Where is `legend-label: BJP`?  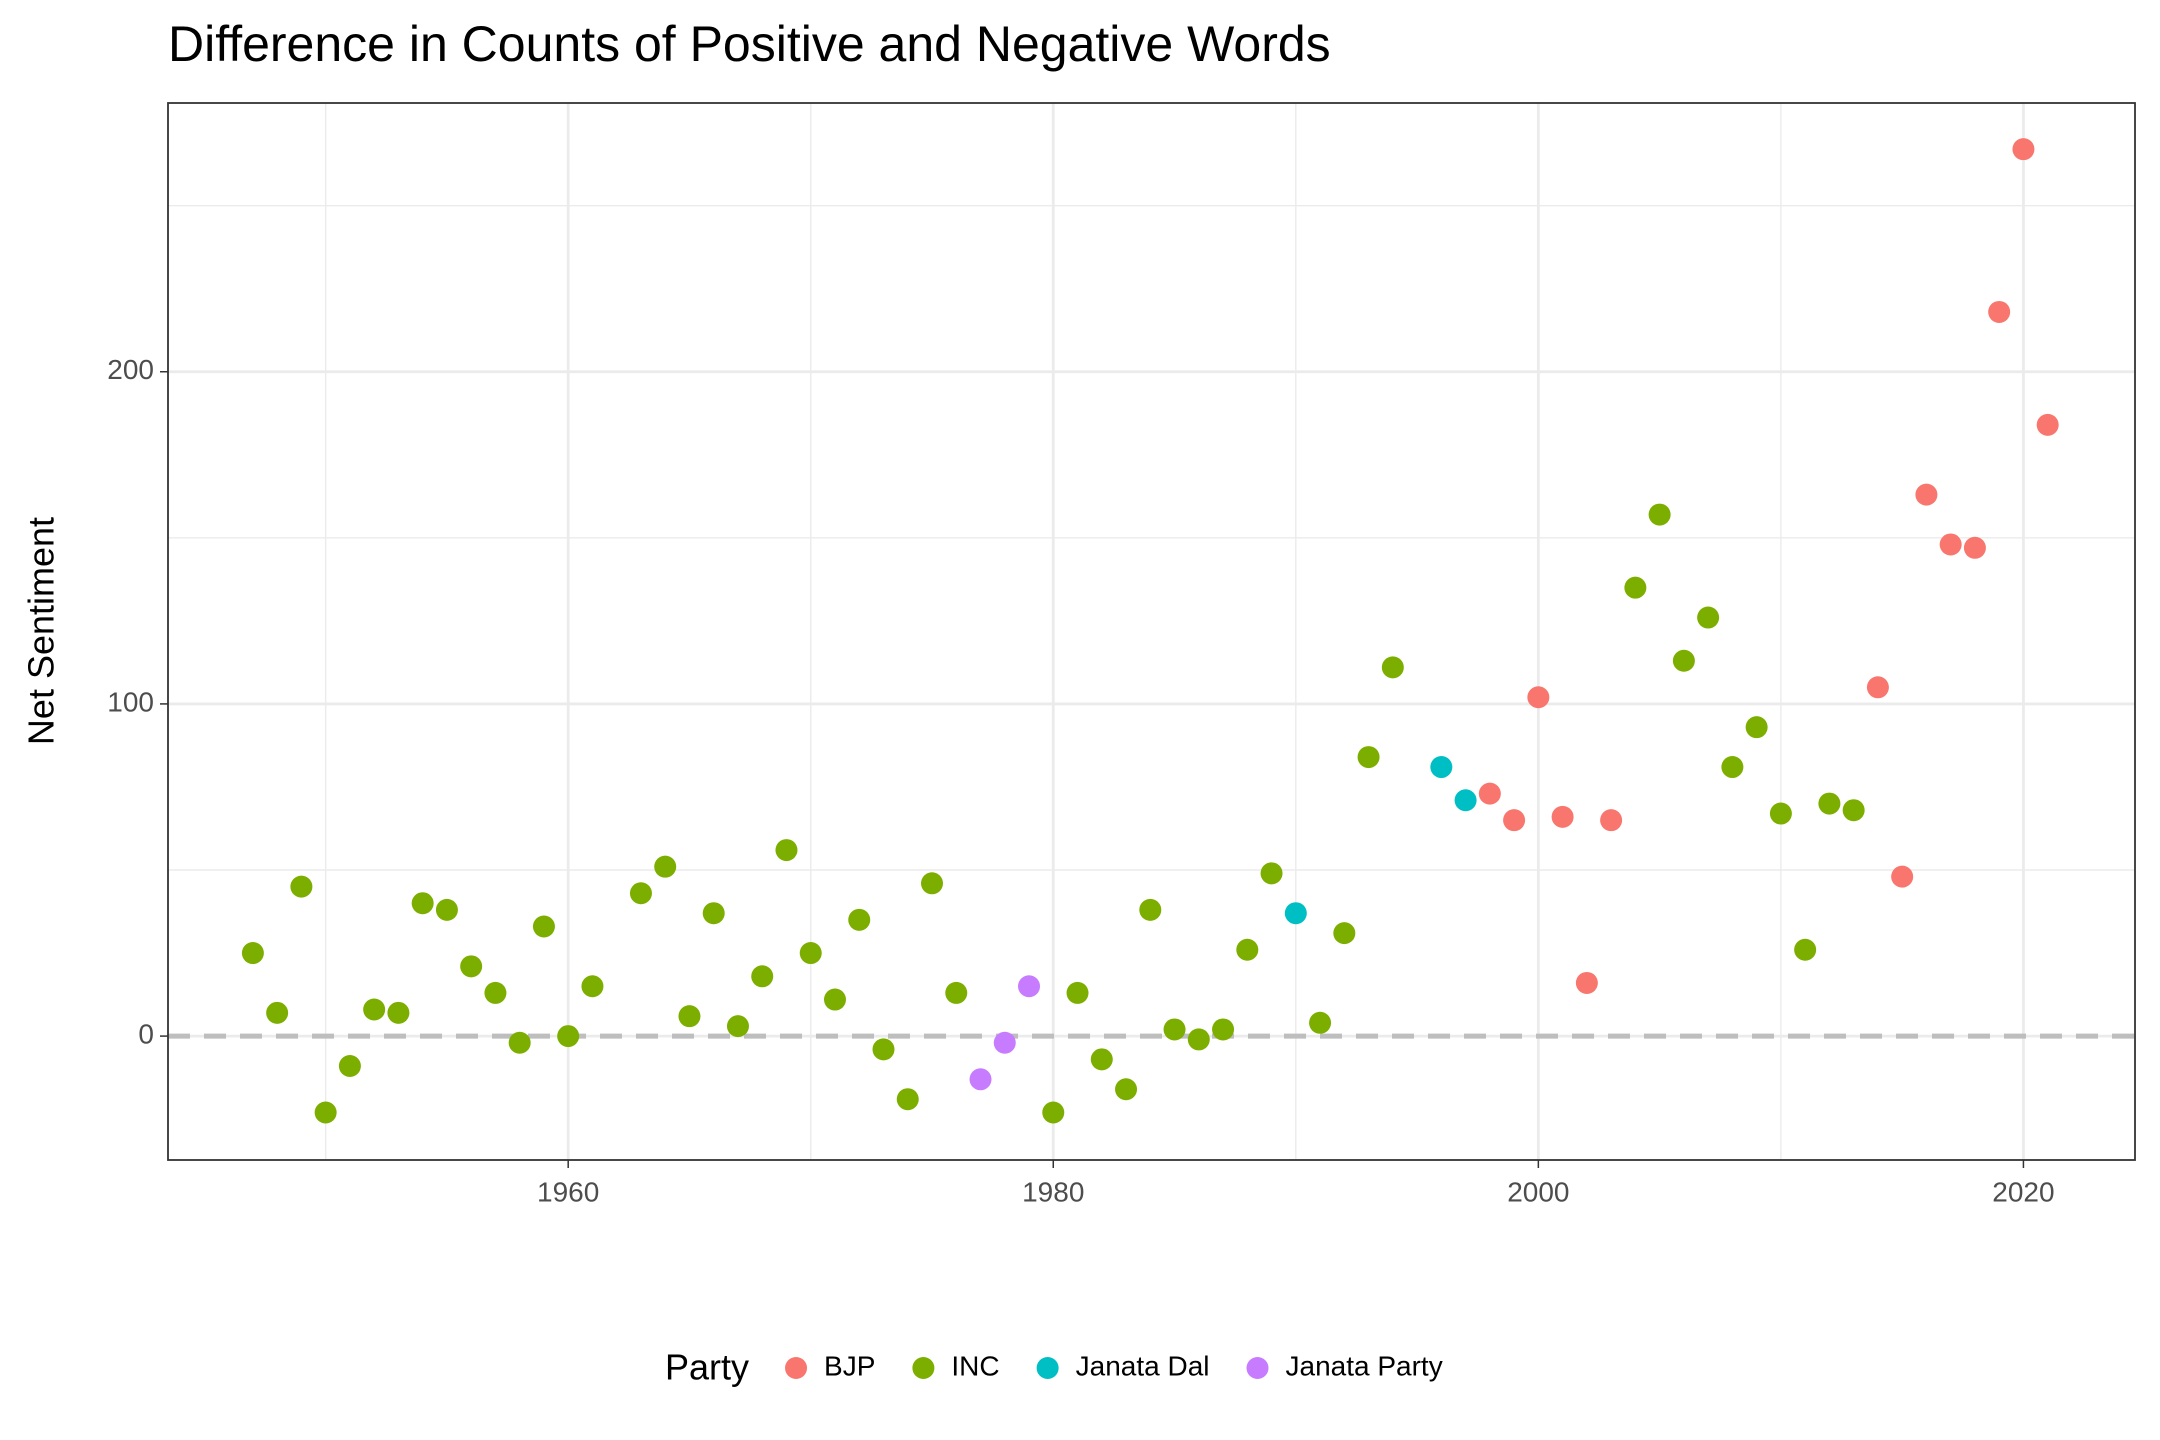 legend-label: BJP is located at coordinates (849, 1365).